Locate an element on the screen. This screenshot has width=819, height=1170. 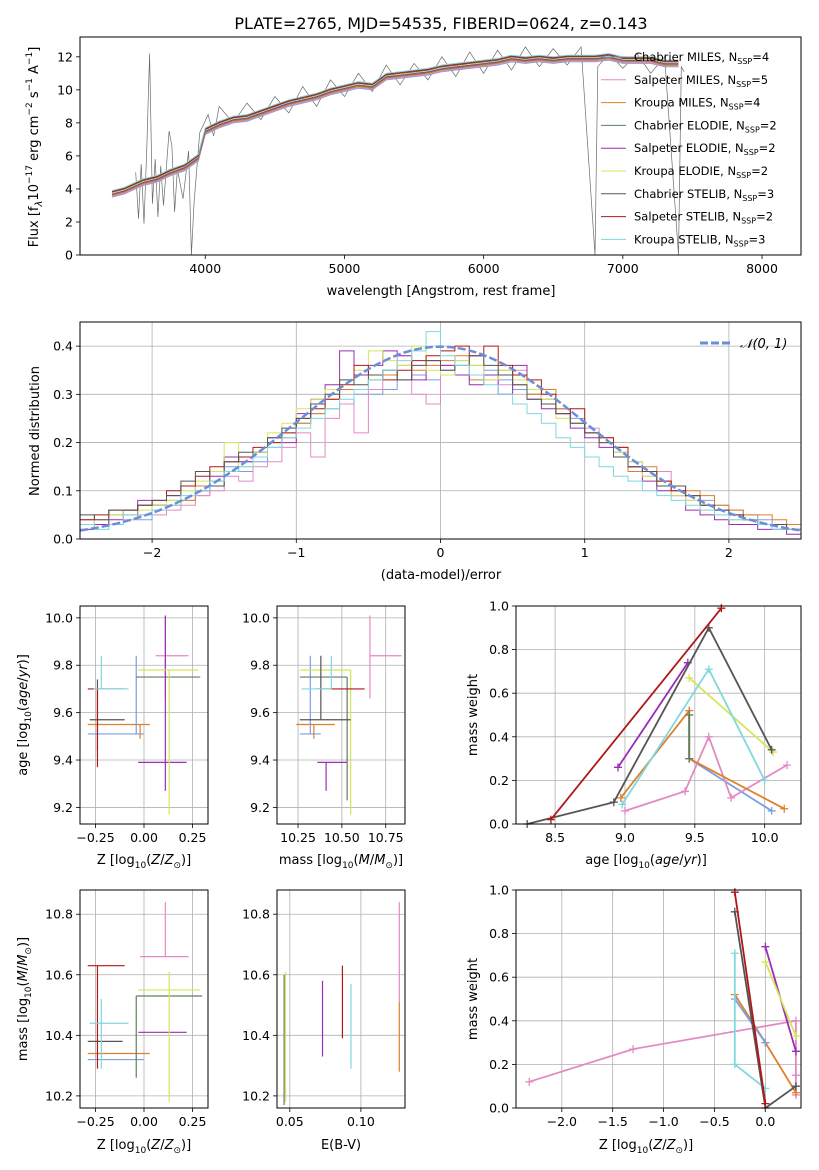
x-tick-label: 10.75 is located at coordinates (386, 837).